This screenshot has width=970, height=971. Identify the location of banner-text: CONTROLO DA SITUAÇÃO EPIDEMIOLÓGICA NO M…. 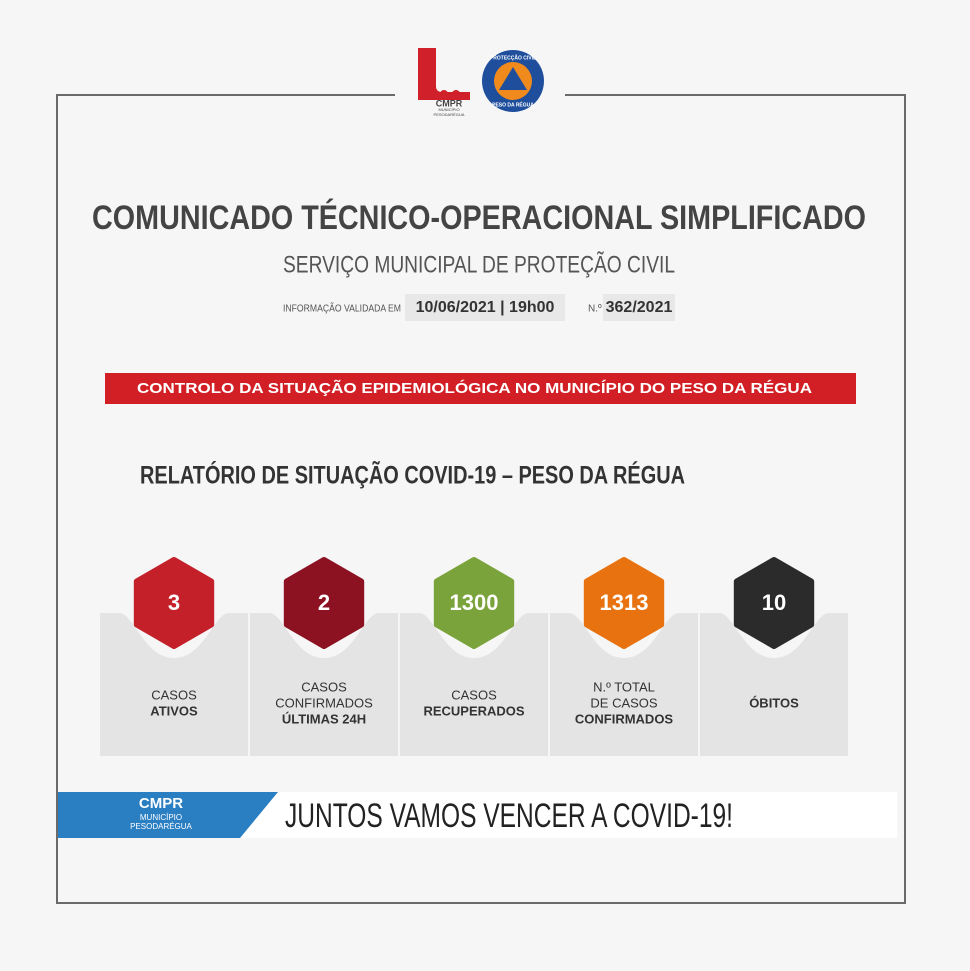
(474, 388).